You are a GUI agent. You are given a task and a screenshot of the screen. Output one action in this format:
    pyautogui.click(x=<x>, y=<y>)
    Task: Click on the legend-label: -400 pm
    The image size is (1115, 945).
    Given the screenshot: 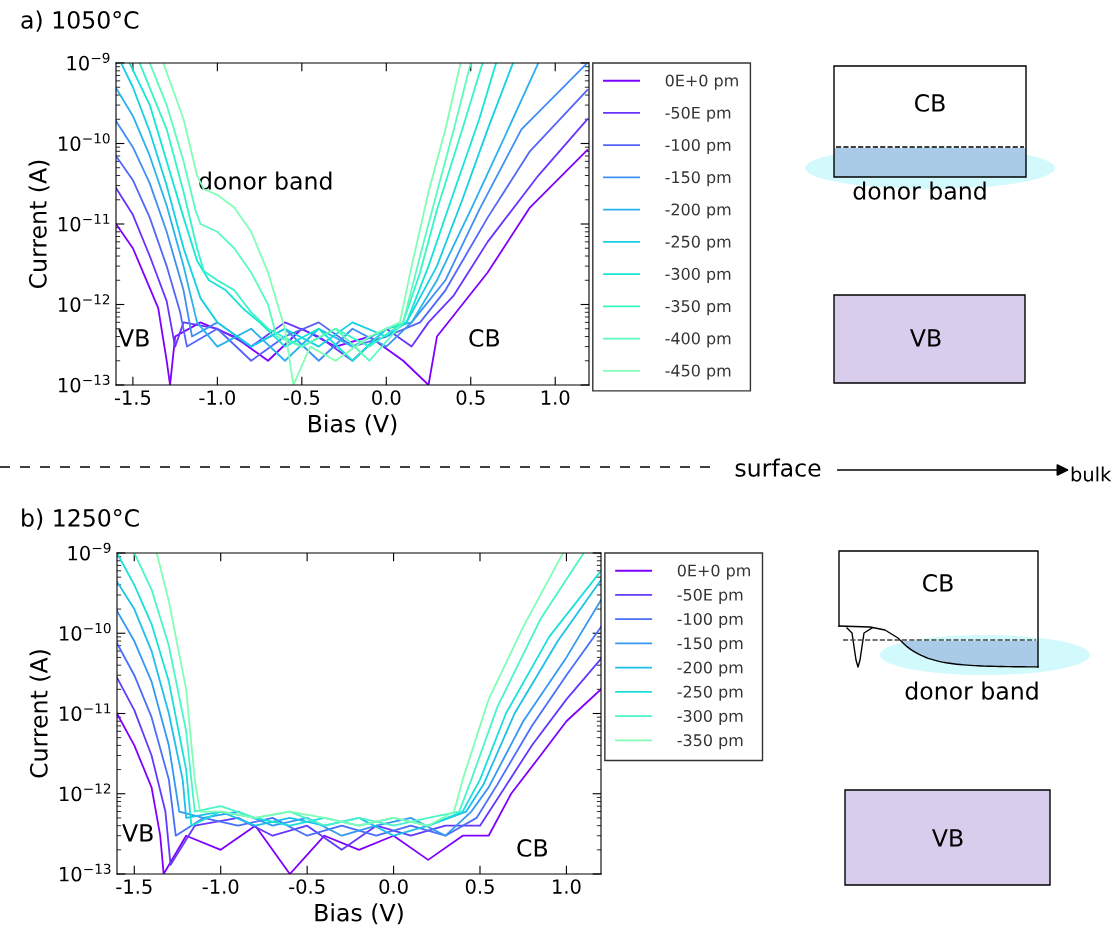 What is the action you would take?
    pyautogui.click(x=698, y=340)
    